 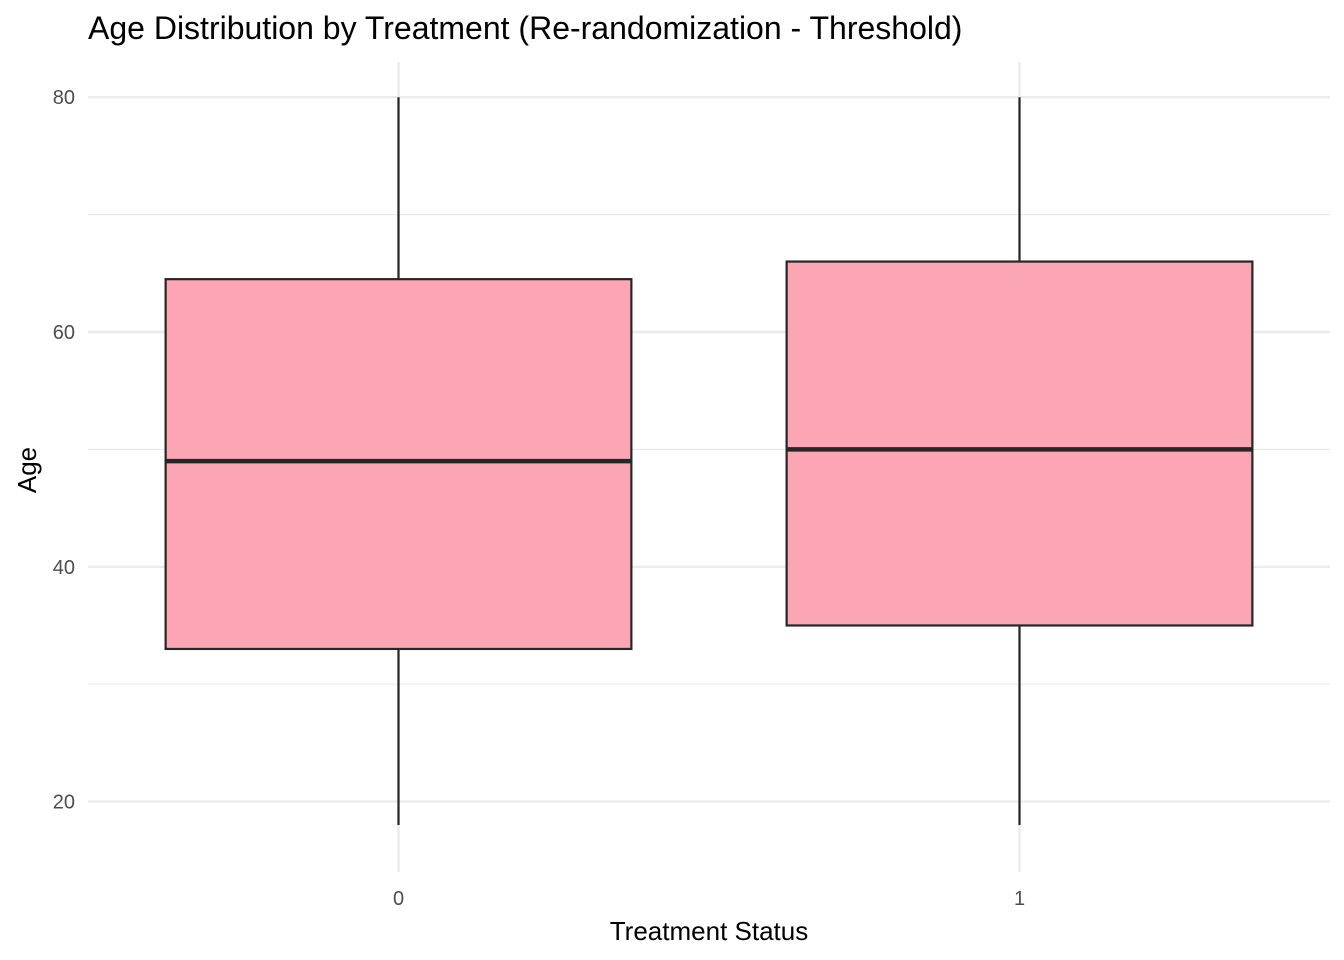 What do you see at coordinates (709, 931) in the screenshot?
I see `x-axis-title: Treatment Status` at bounding box center [709, 931].